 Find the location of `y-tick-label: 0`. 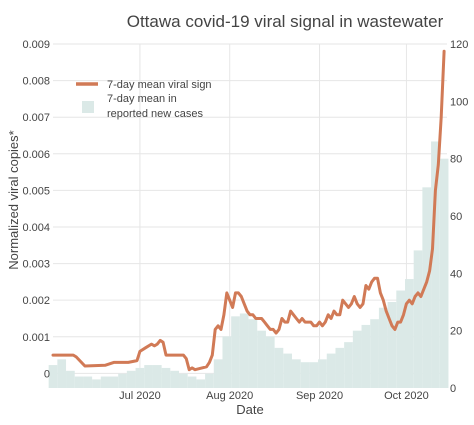

y-tick-label: 0 is located at coordinates (47, 374).